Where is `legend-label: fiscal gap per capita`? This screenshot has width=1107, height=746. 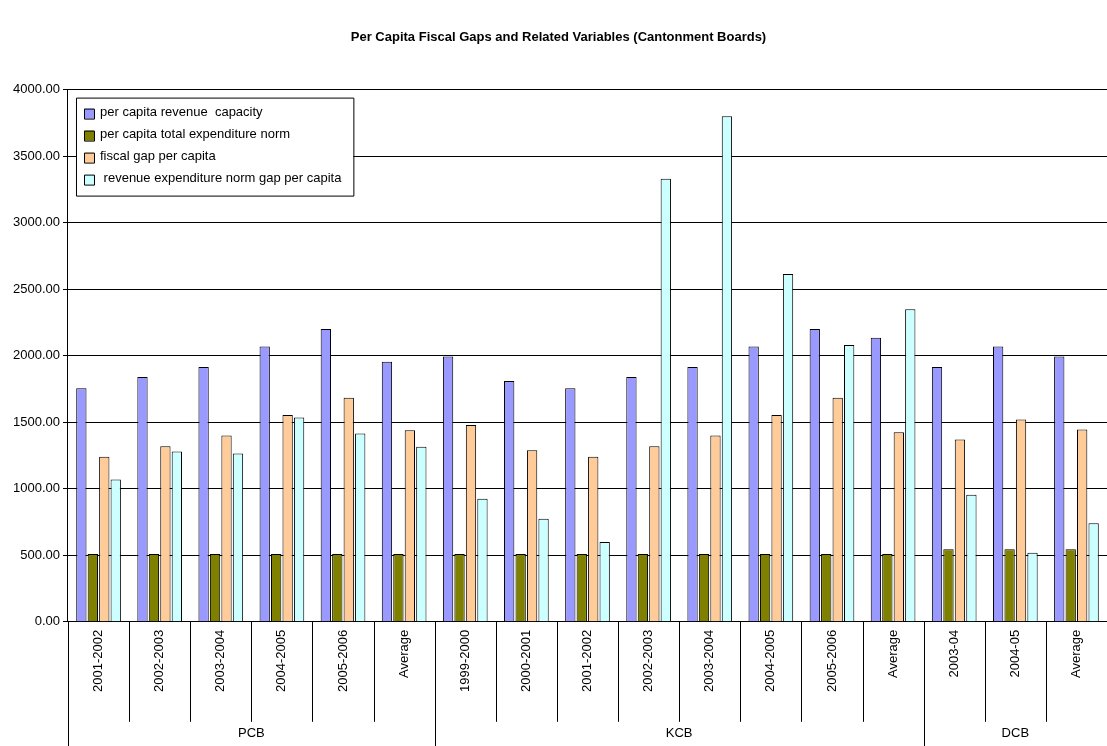 legend-label: fiscal gap per capita is located at coordinates (158, 155).